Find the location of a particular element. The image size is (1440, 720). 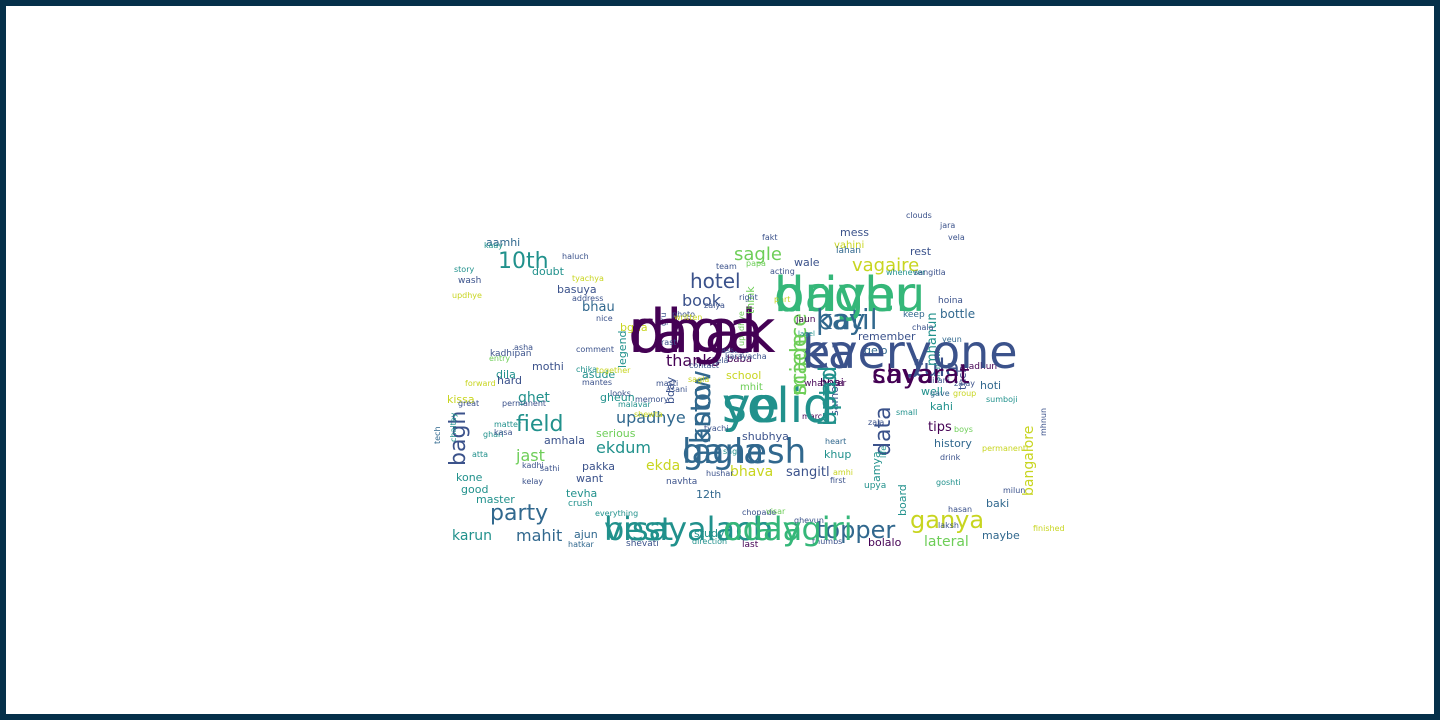

cloud-word: chaltay is located at coordinates (453, 427).